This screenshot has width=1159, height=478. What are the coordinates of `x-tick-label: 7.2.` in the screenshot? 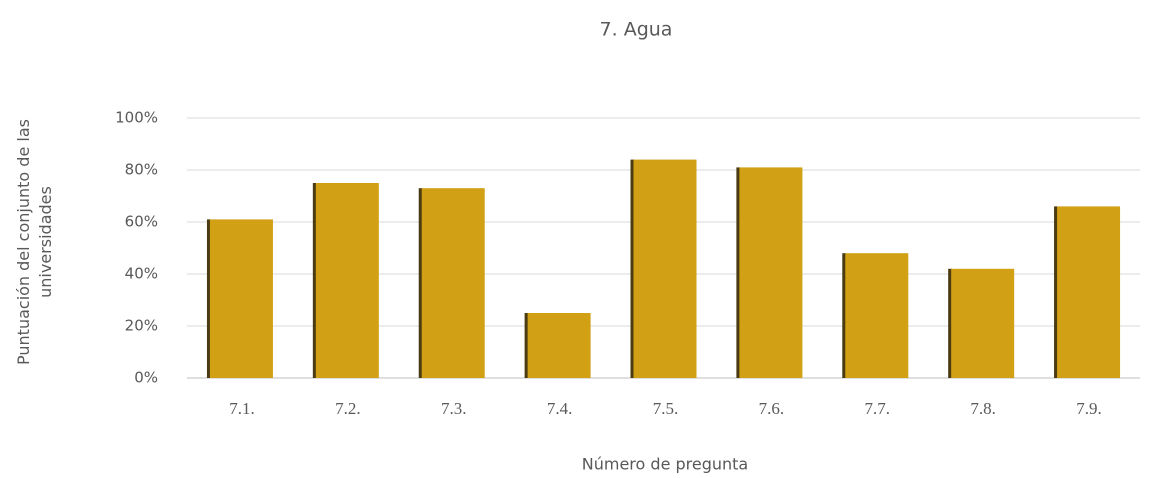 It's located at (348, 408).